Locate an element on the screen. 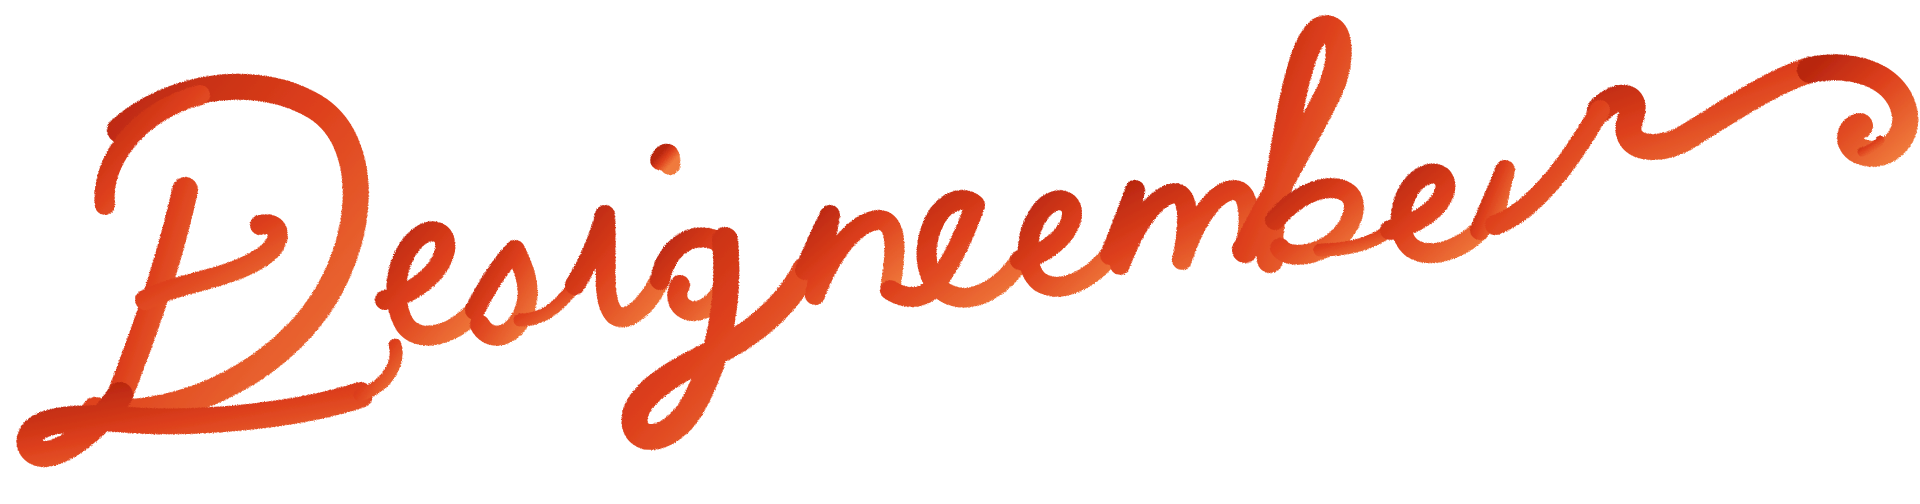  letter-r is located at coordinates (1646, 148).